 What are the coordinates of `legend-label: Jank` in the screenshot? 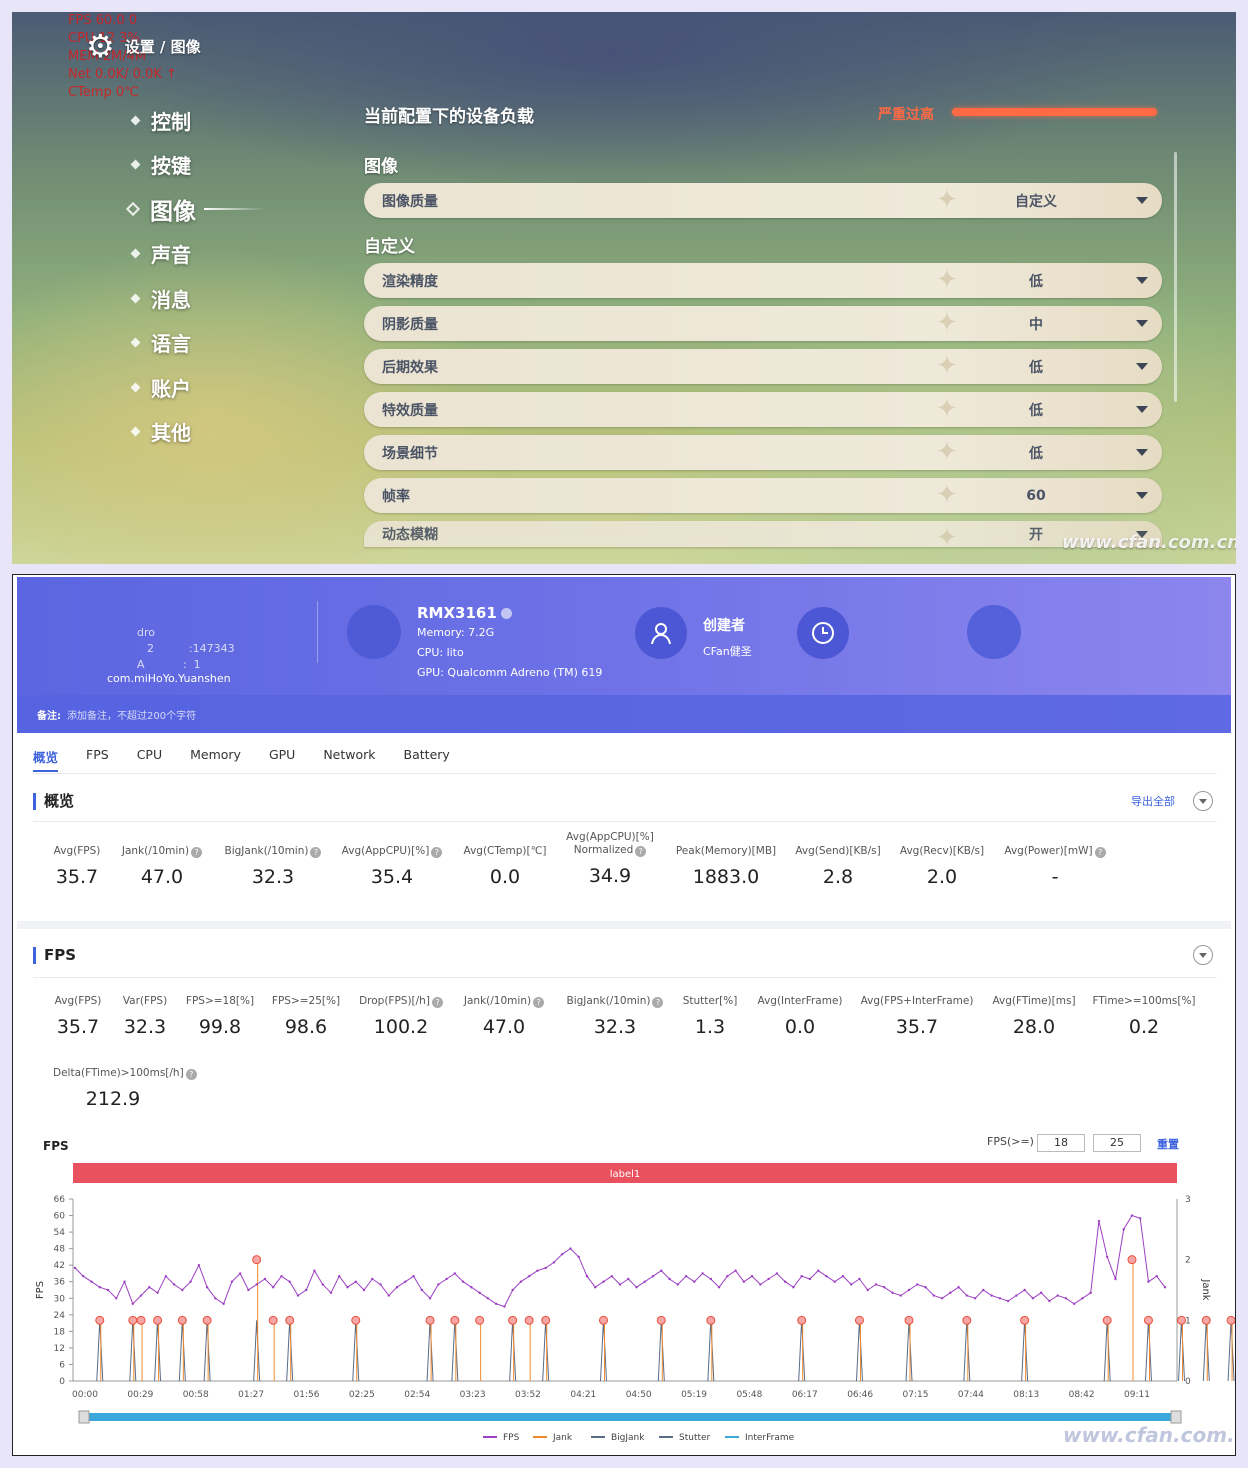 It's located at (562, 1438).